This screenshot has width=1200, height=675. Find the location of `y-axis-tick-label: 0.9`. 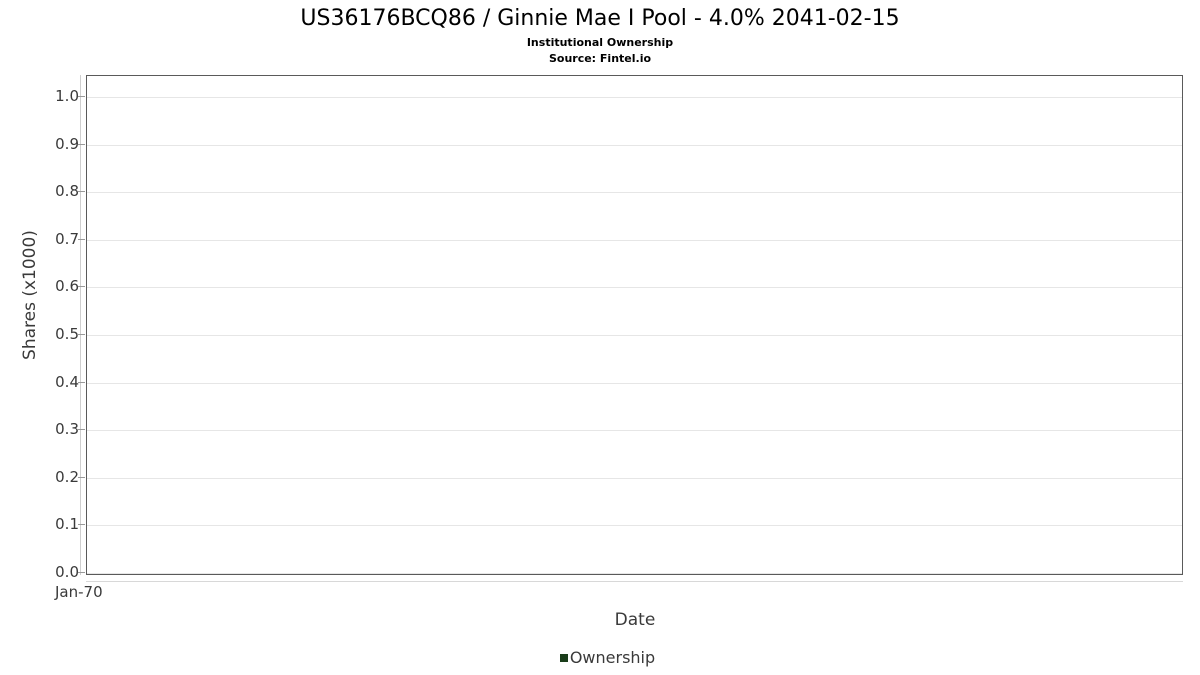

y-axis-tick-label: 0.9 is located at coordinates (67, 143).